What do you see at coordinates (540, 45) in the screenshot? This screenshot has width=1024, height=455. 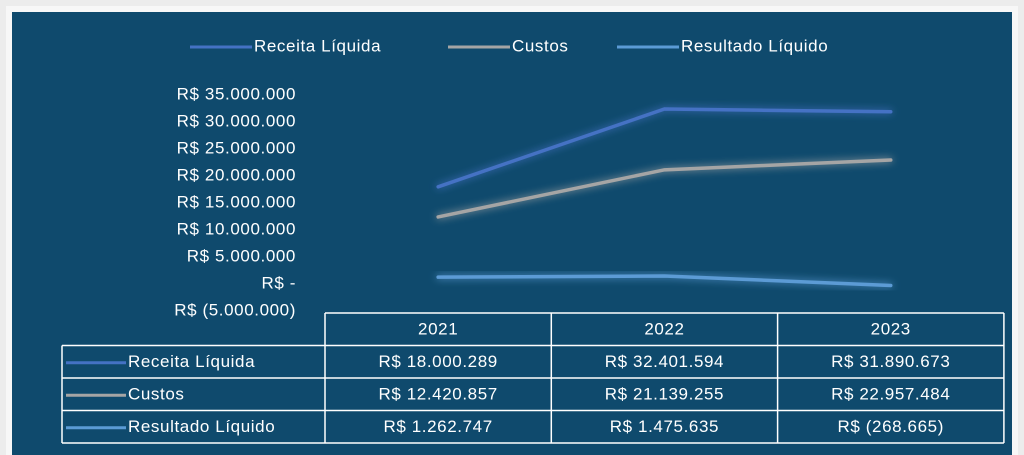 I see `legend-label: Custos` at bounding box center [540, 45].